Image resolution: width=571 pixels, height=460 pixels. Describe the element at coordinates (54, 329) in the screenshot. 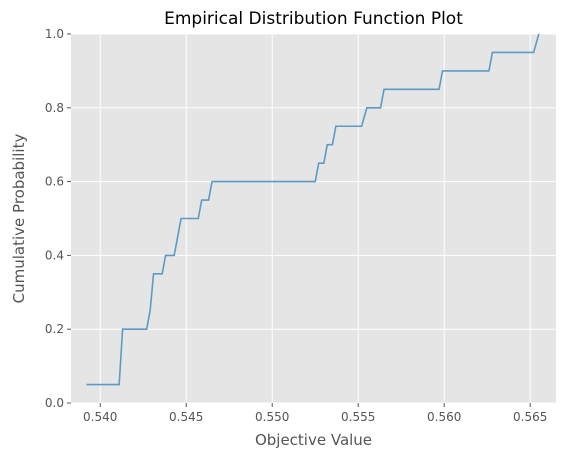

I see `y-tick-label: 0.2` at that location.